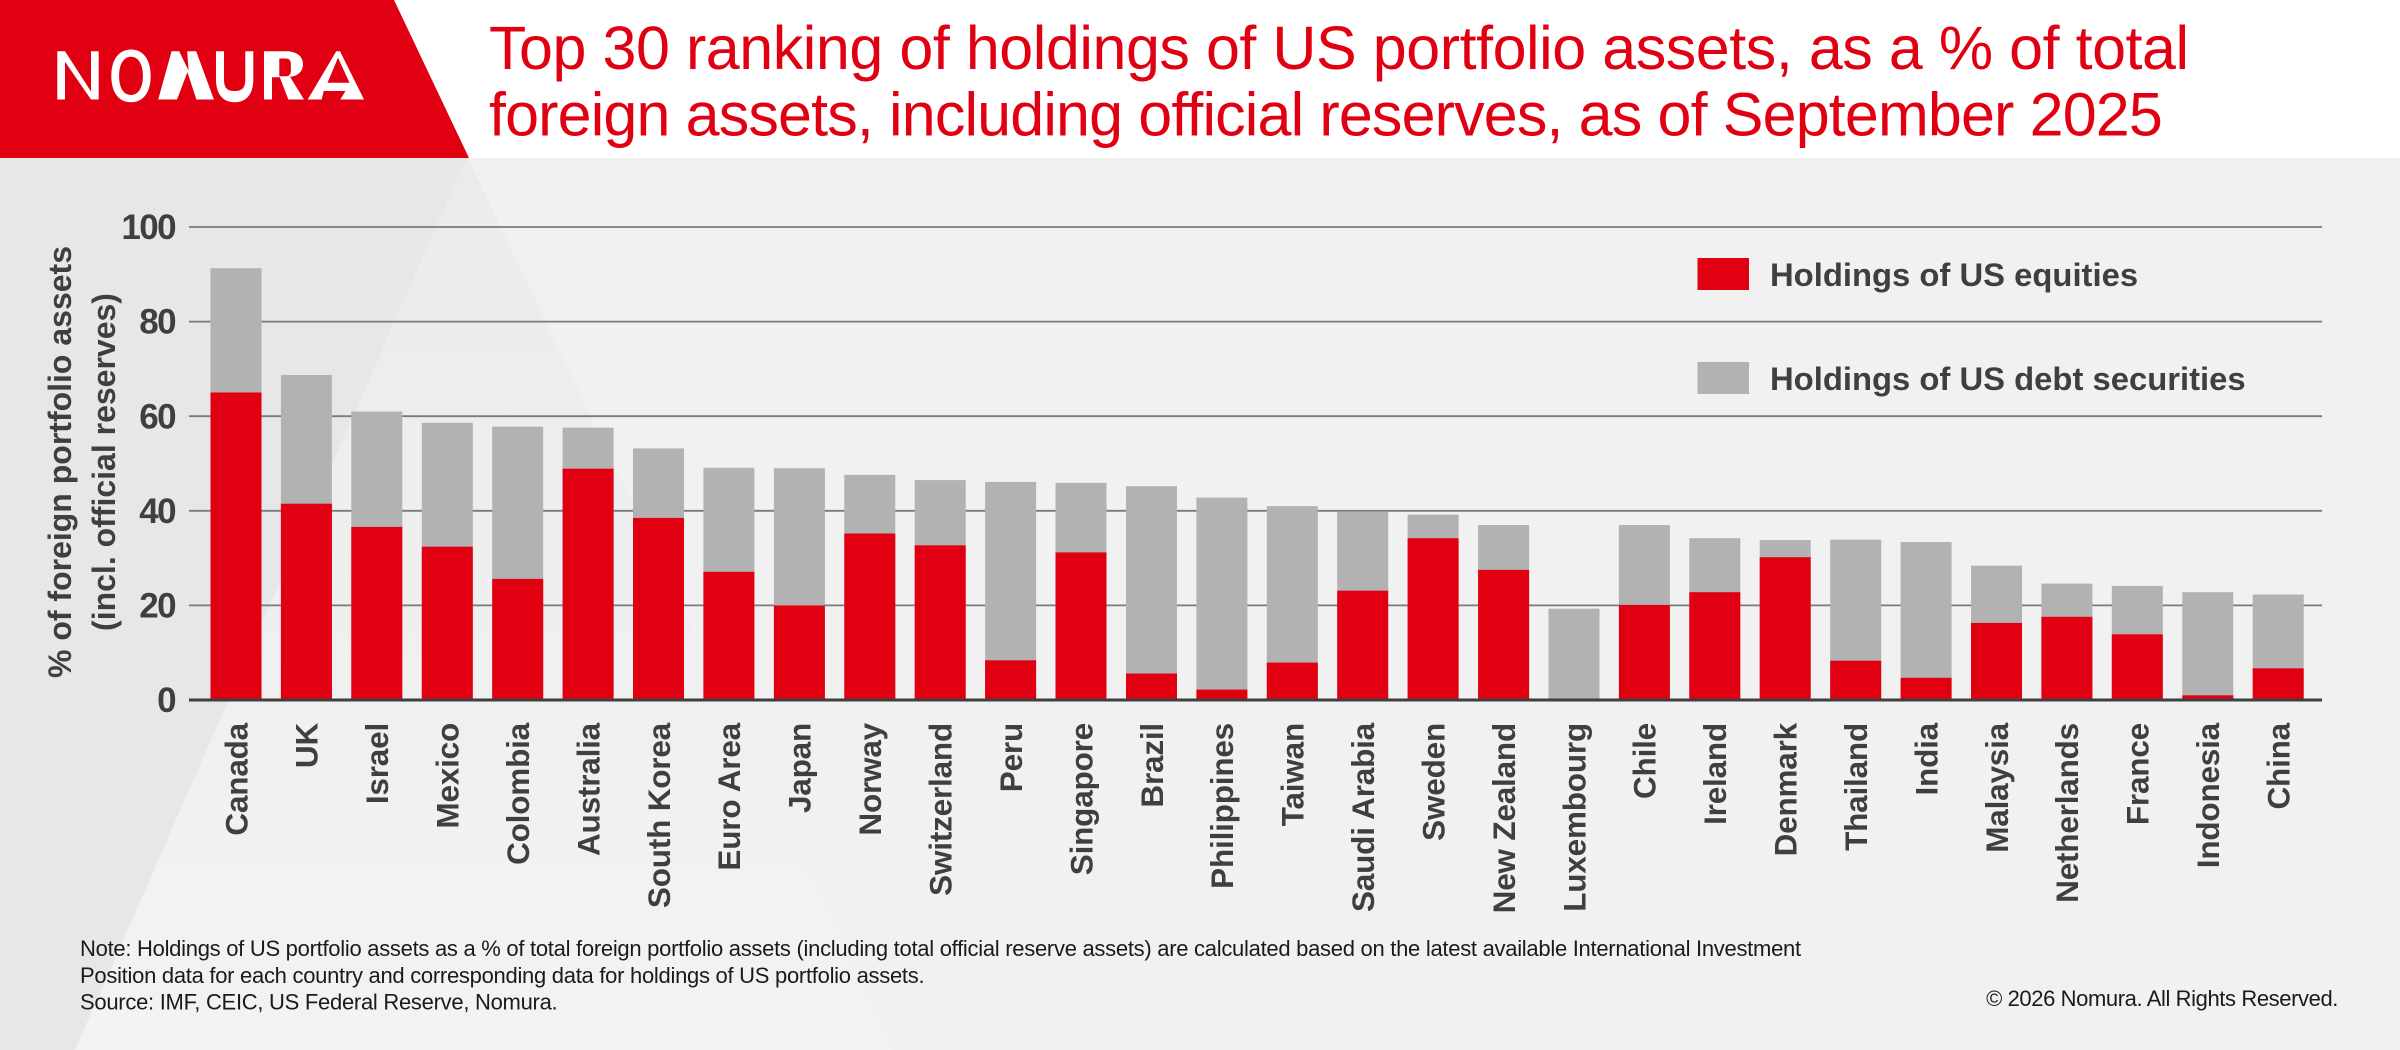 This screenshot has width=2400, height=1050. Describe the element at coordinates (1645, 761) in the screenshot. I see `svg-text: Chile` at that location.